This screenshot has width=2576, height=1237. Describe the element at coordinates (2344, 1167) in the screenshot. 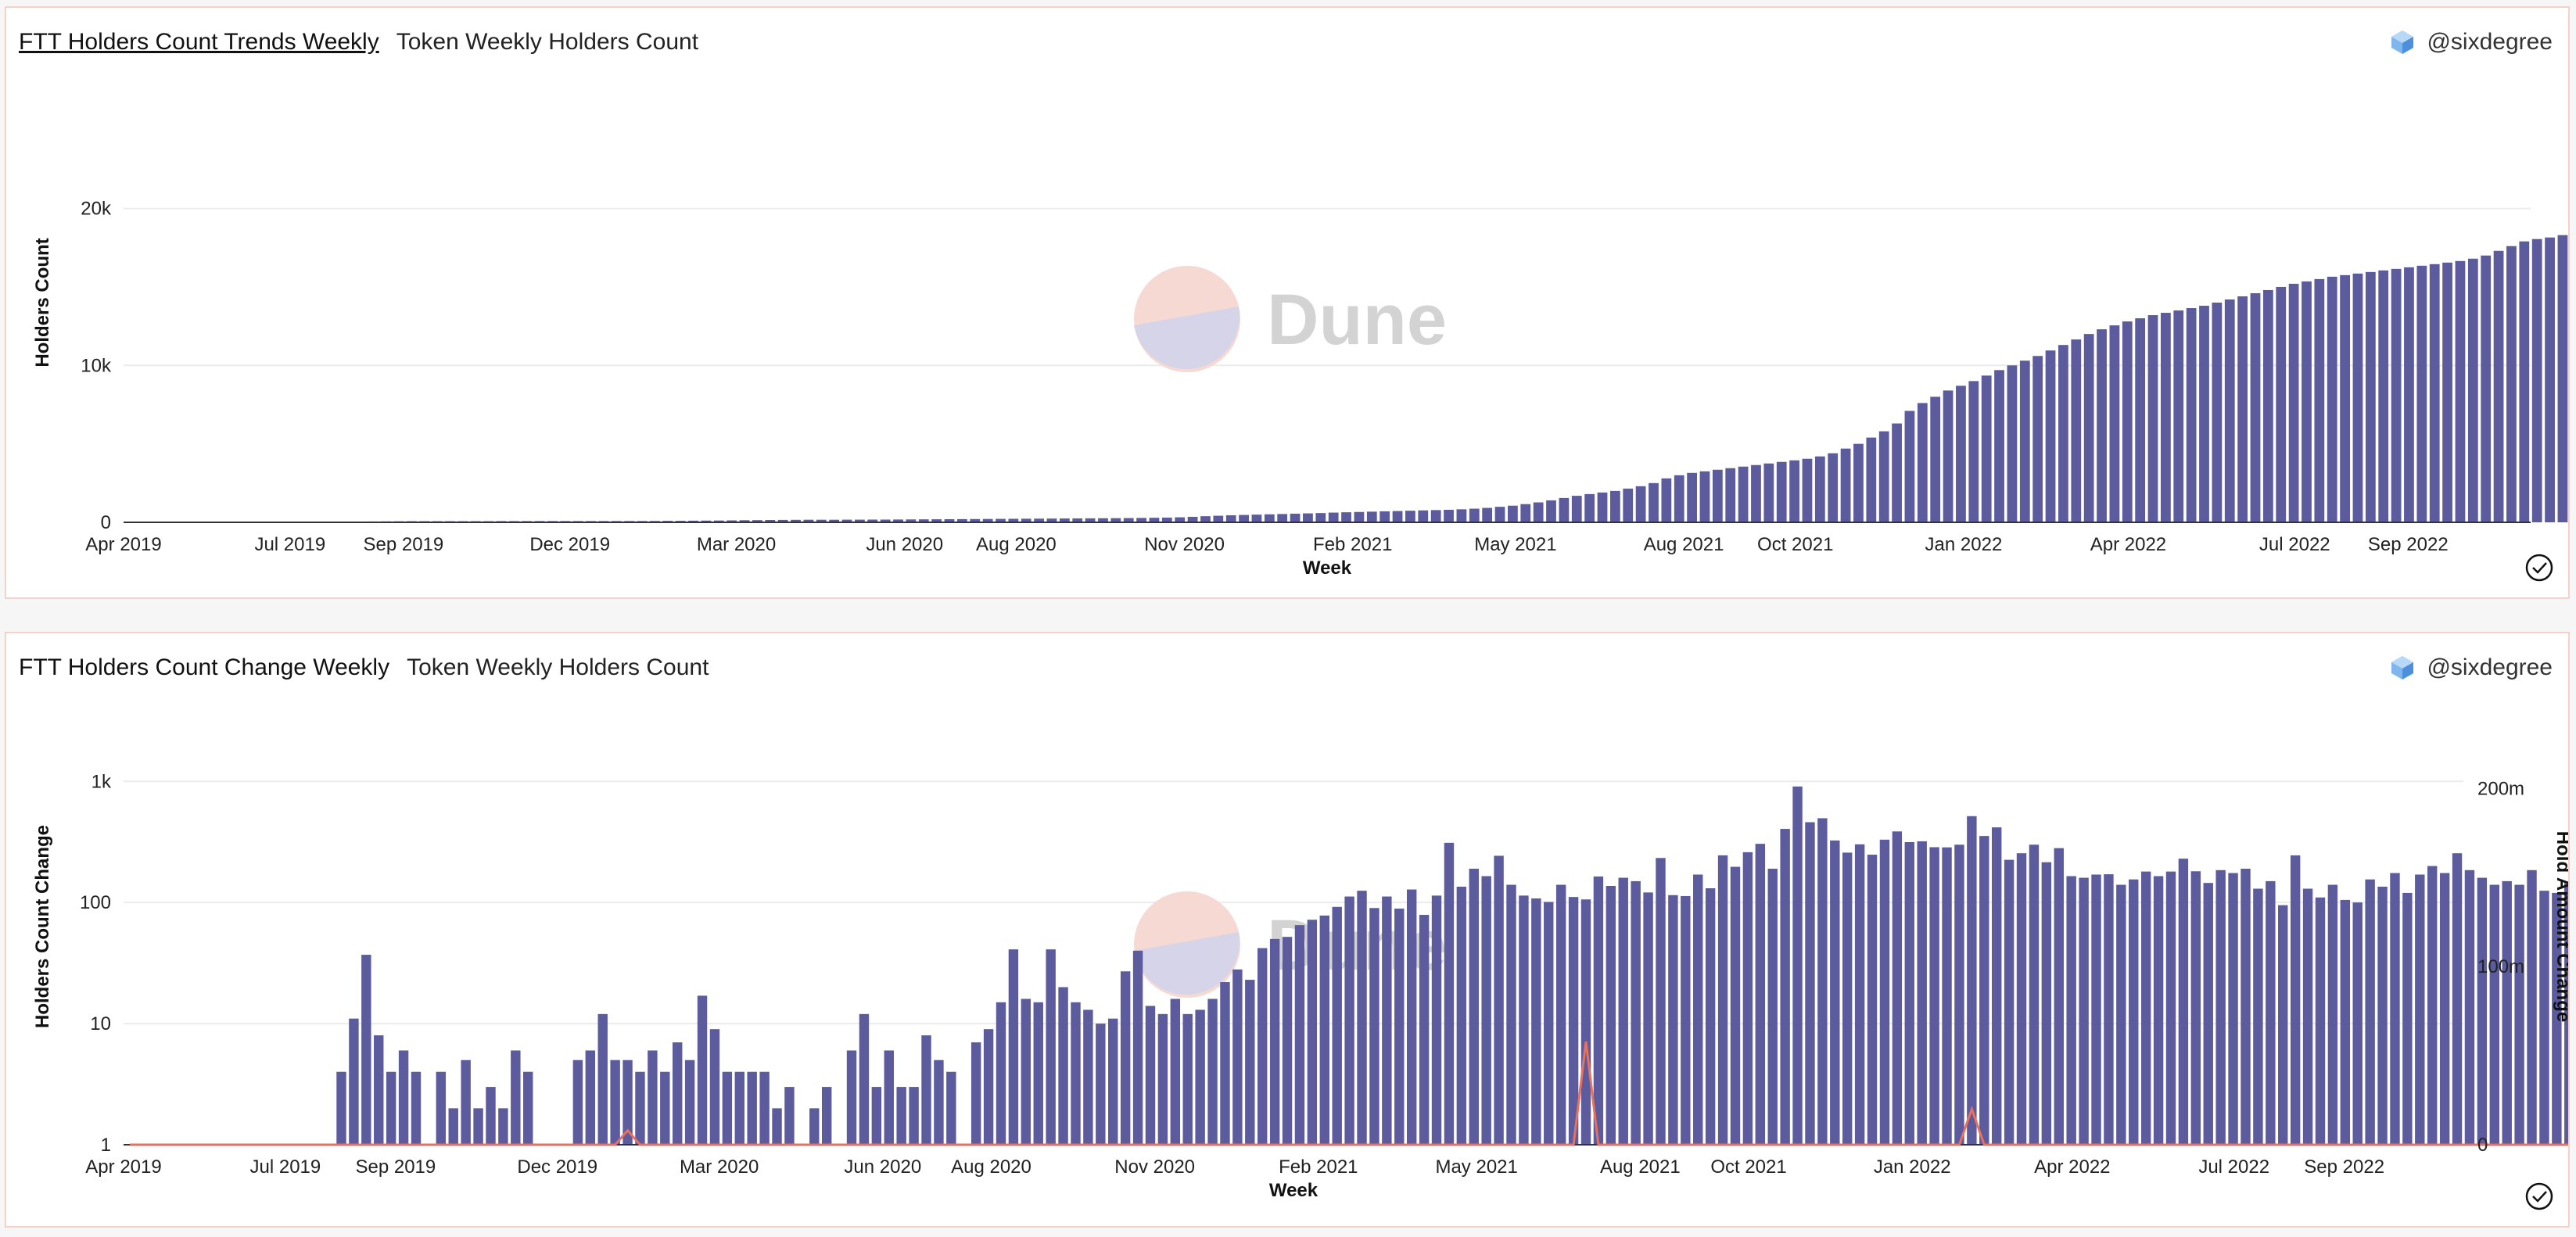

I see `x-tick-label: Sep 2022` at that location.